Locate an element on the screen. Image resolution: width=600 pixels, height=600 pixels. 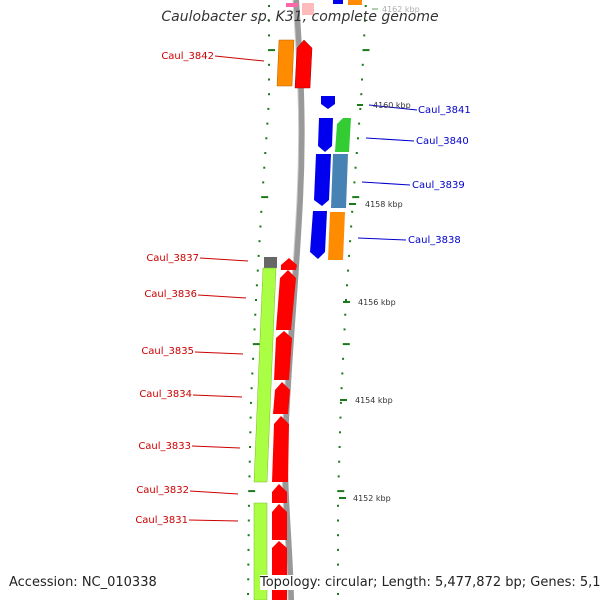
gene-block-3837-gray is located at coordinates (270, 262).